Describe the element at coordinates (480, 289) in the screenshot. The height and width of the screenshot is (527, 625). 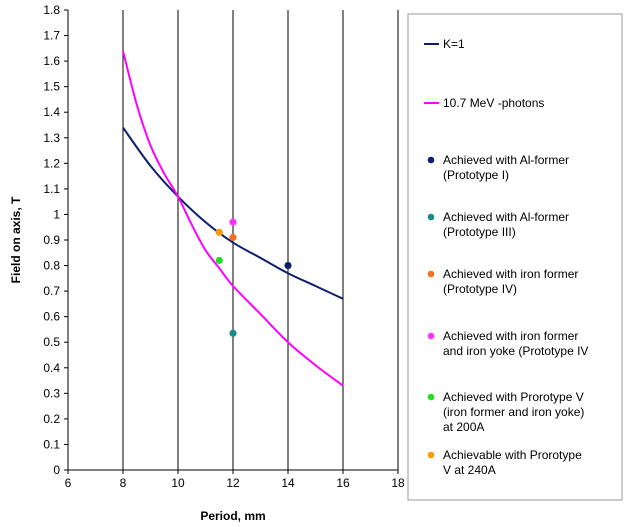
I see `legend-item-5-label: (Prototype IV)` at that location.